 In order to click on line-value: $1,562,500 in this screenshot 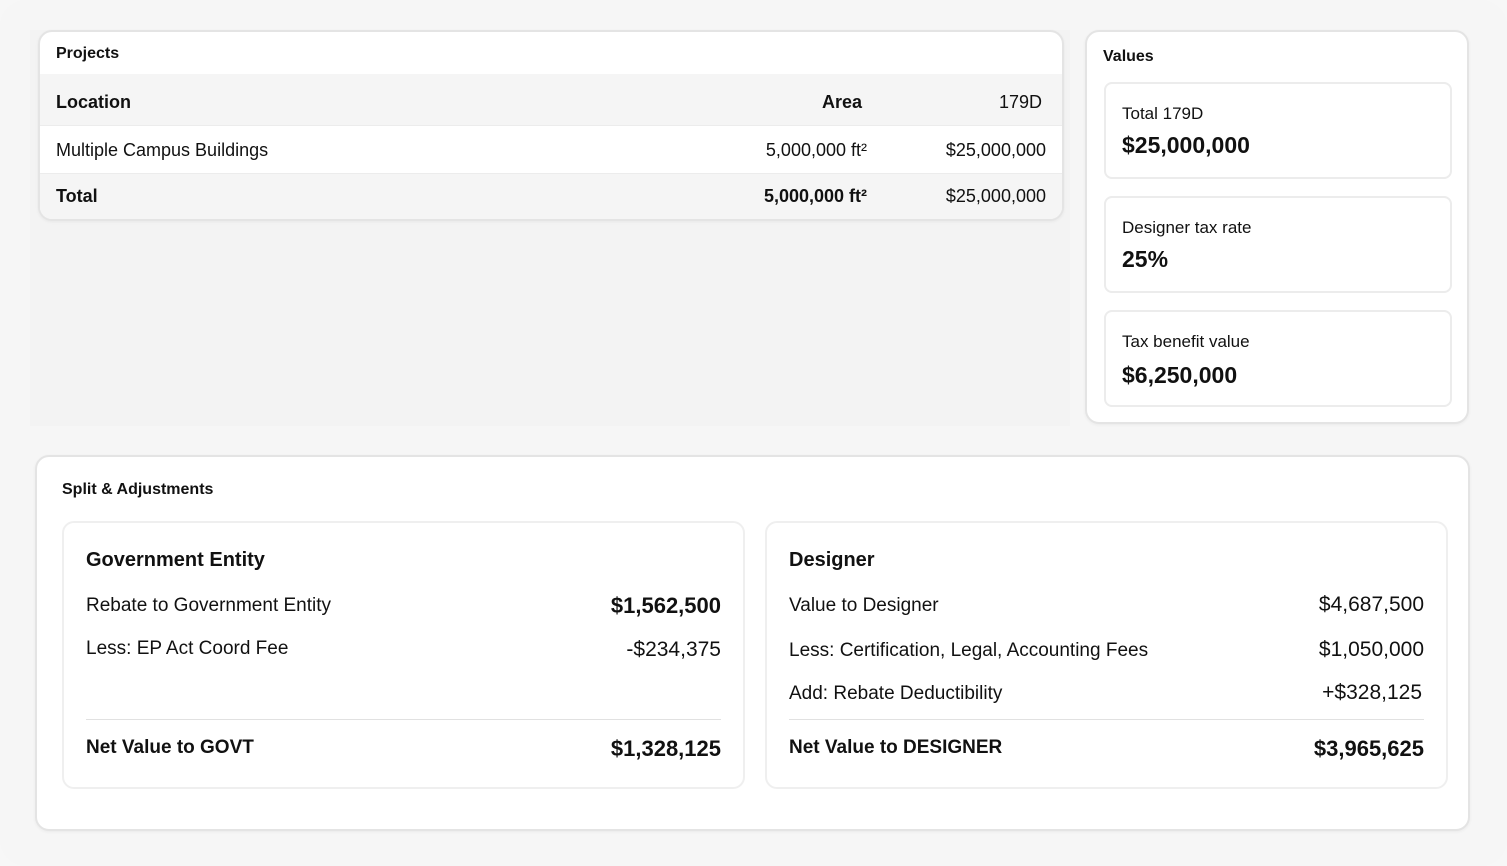, I will do `click(665, 605)`.